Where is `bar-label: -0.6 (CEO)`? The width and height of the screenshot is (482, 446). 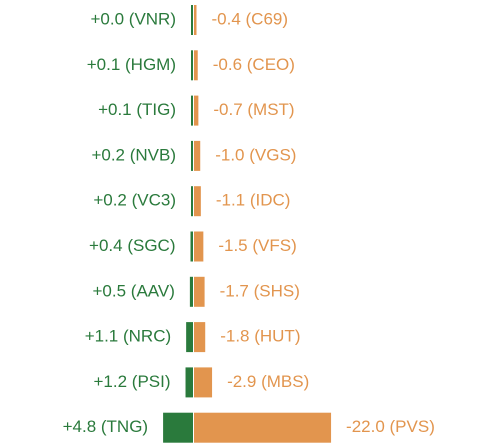 bar-label: -0.6 (CEO) is located at coordinates (254, 64).